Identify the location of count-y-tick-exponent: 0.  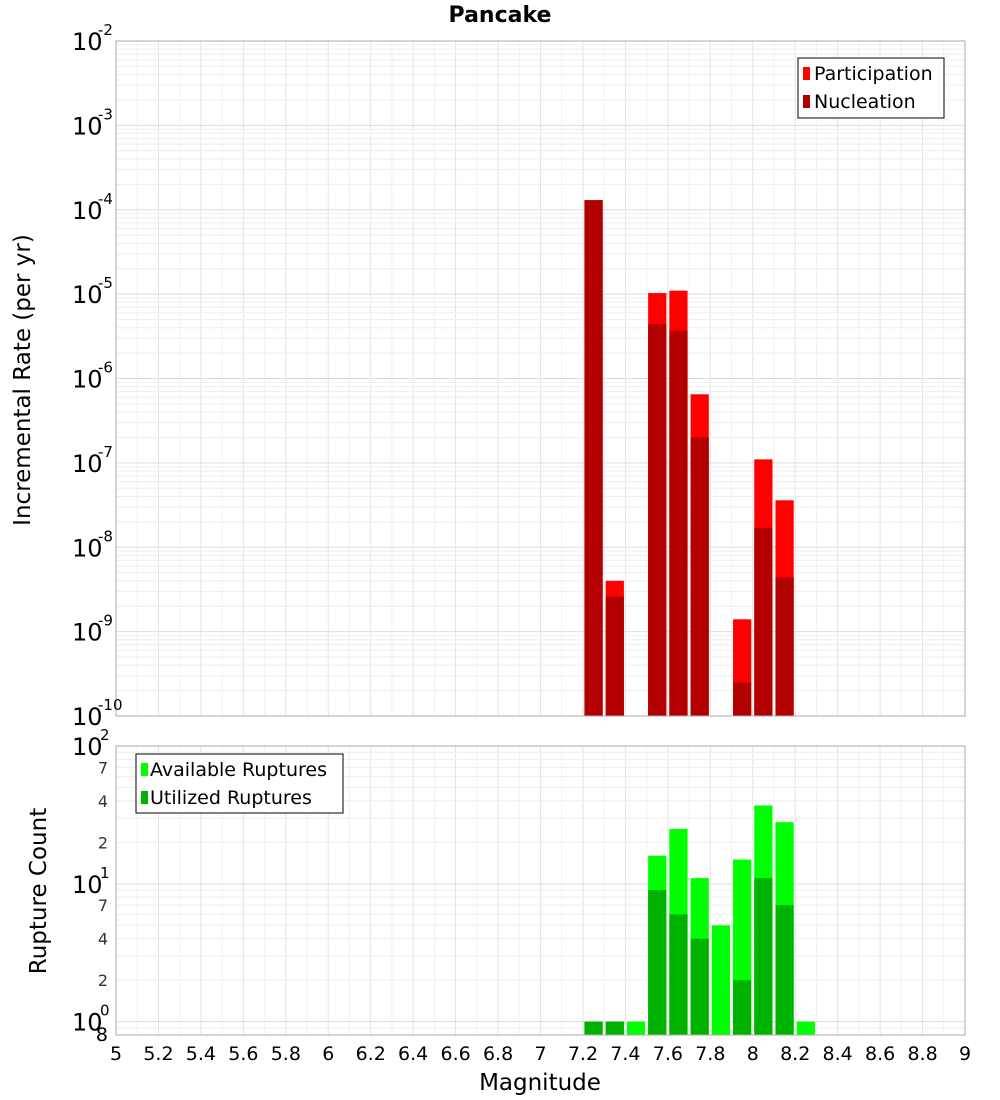
(105, 1011).